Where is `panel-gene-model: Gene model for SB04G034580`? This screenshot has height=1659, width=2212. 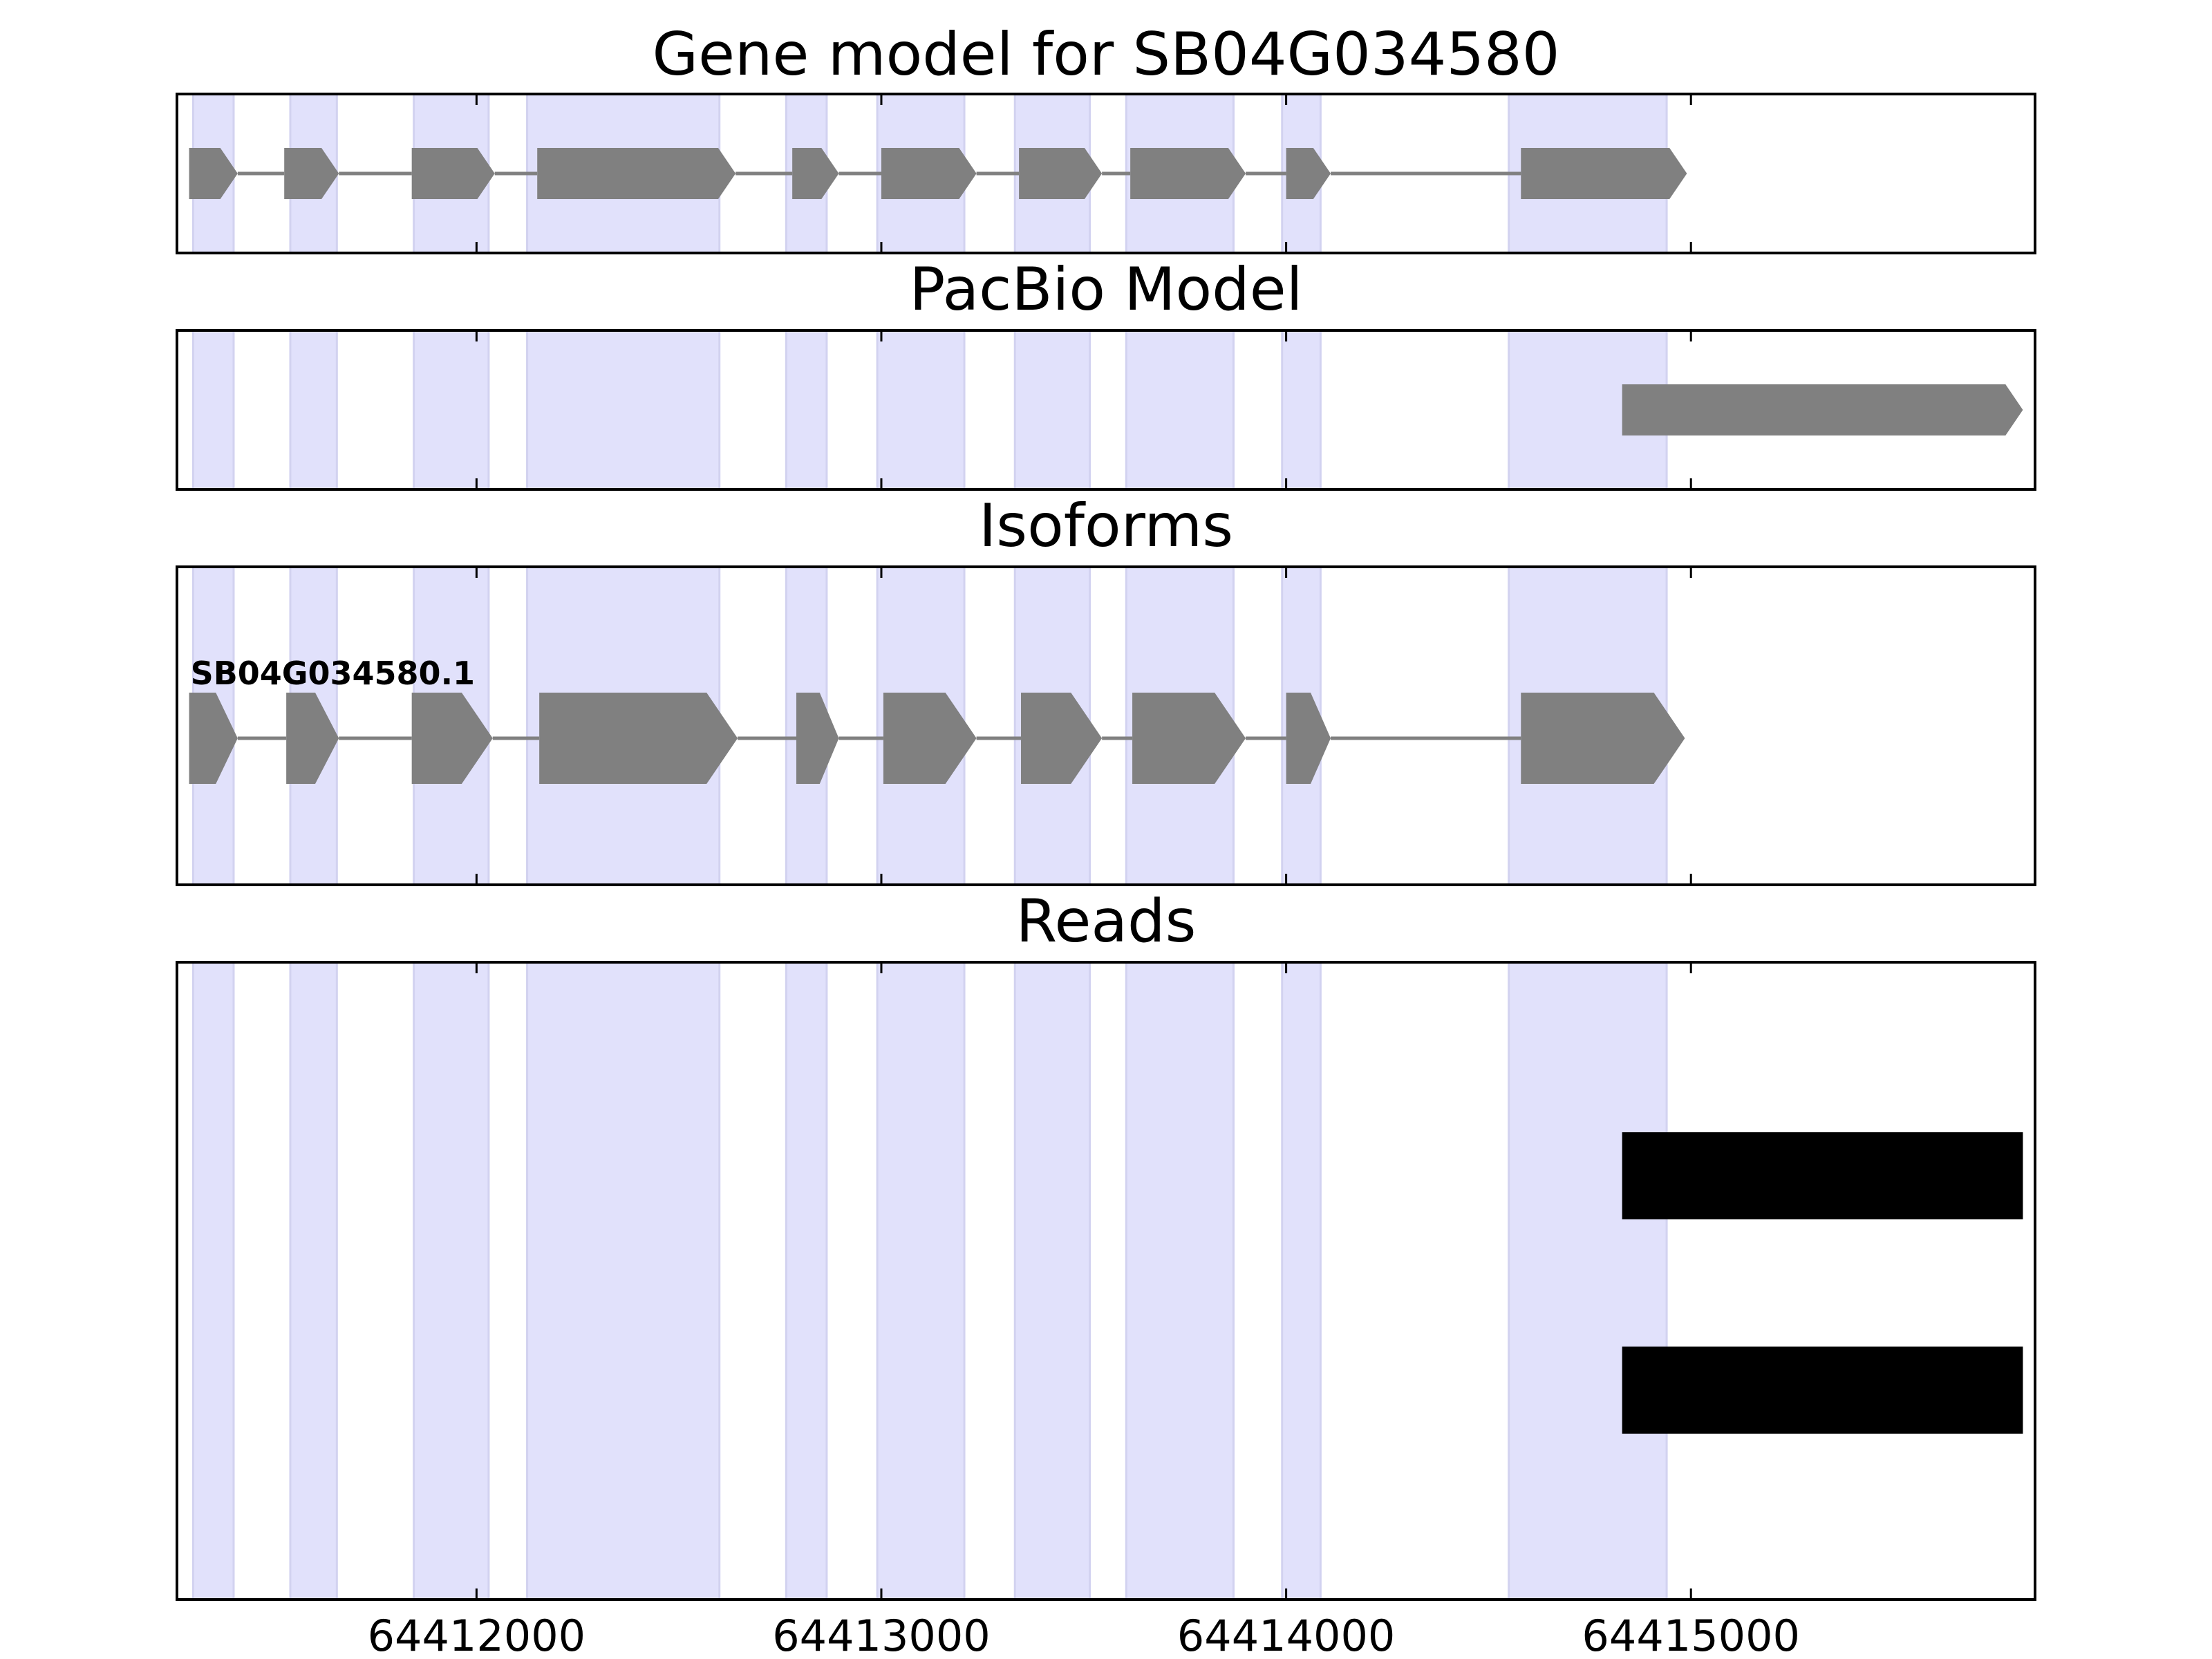
panel-gene-model: Gene model for SB04G034580 is located at coordinates (1106, 137).